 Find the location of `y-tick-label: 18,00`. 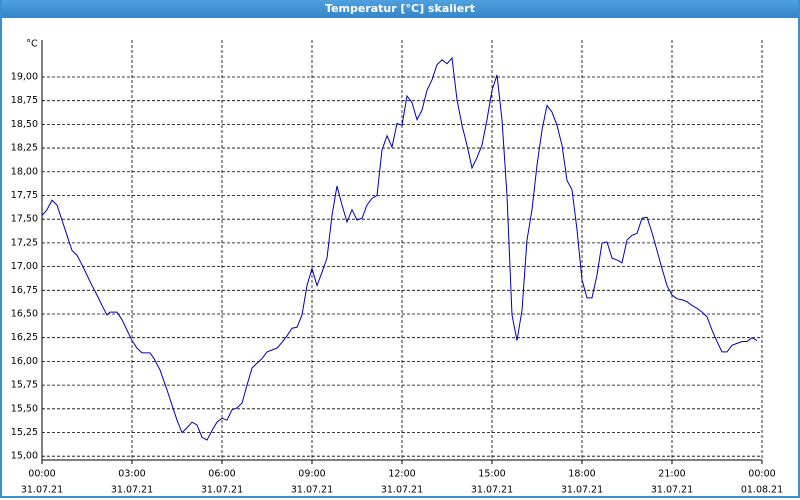

y-tick-label: 18,00 is located at coordinates (24, 171).